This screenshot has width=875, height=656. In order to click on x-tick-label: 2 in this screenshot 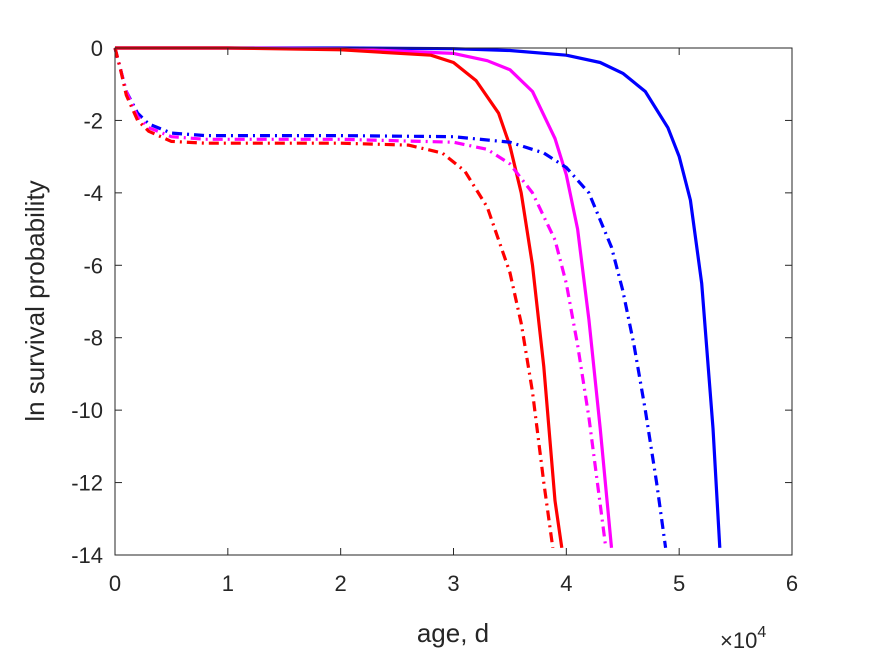, I will do `click(341, 583)`.